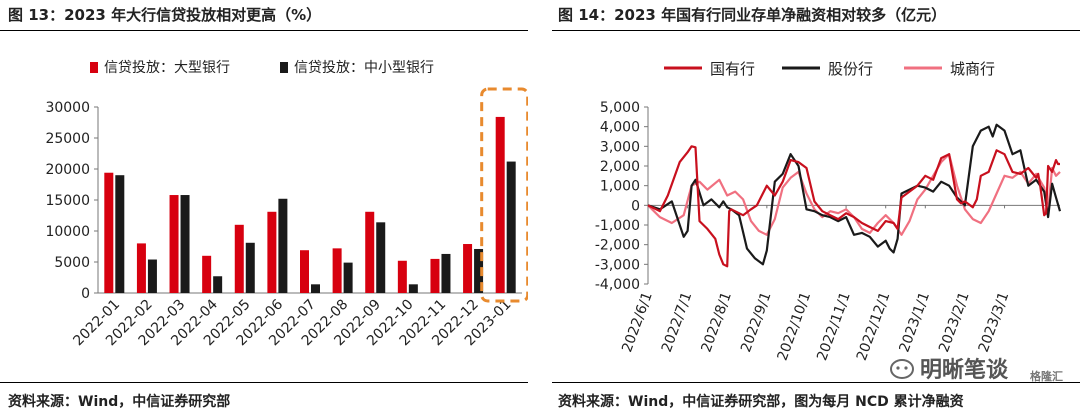 This screenshot has width=1080, height=419. I want to click on watermark-extra: 格隆汇, so click(1046, 376).